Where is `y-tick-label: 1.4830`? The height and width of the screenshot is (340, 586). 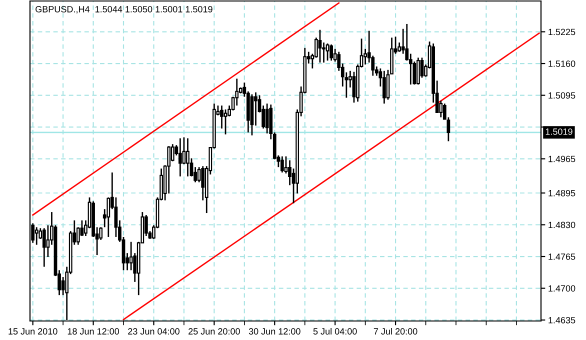
y-tick-label: 1.4830 is located at coordinates (562, 225).